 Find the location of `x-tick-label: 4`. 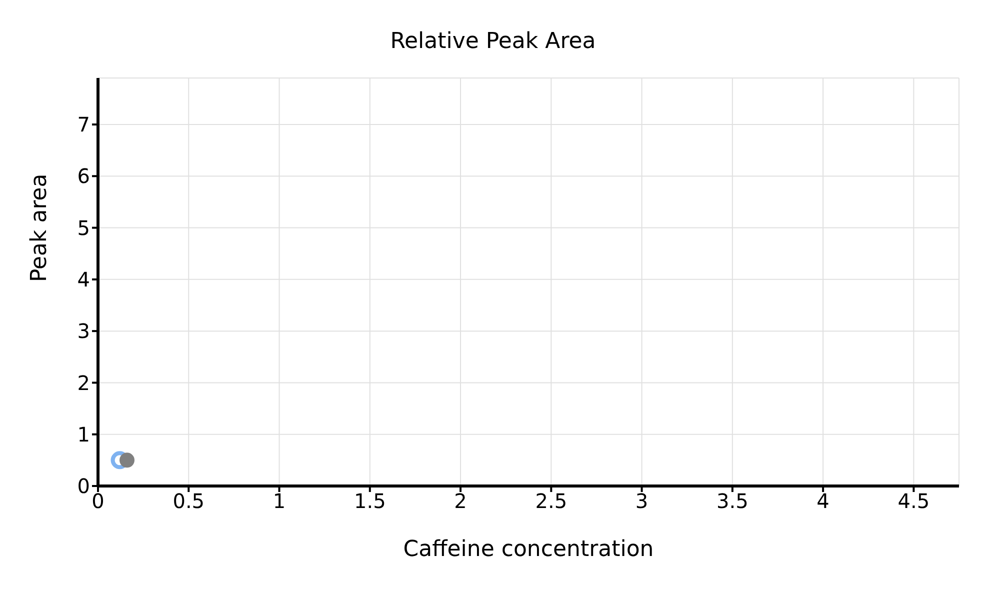

x-tick-label: 4 is located at coordinates (823, 501).